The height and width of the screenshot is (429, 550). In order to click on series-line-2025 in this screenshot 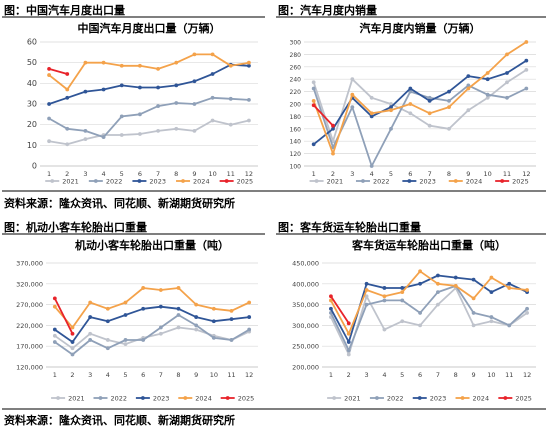, I will do `click(58, 71)`.